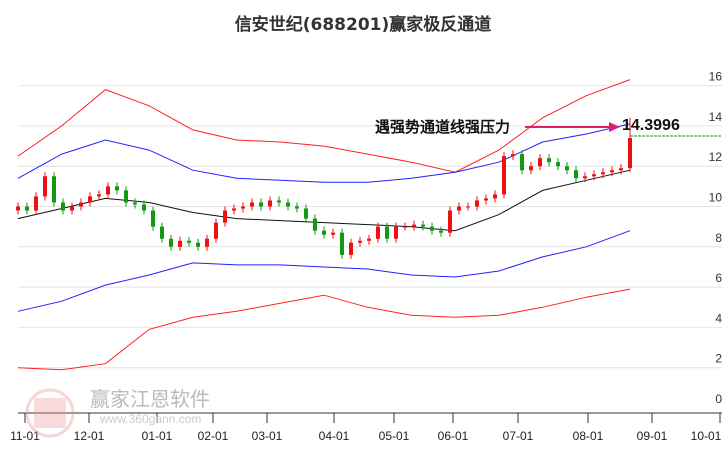 The height and width of the screenshot is (450, 726). What do you see at coordinates (150, 399) in the screenshot?
I see `watermark-name: 赢家江恩软件` at bounding box center [150, 399].